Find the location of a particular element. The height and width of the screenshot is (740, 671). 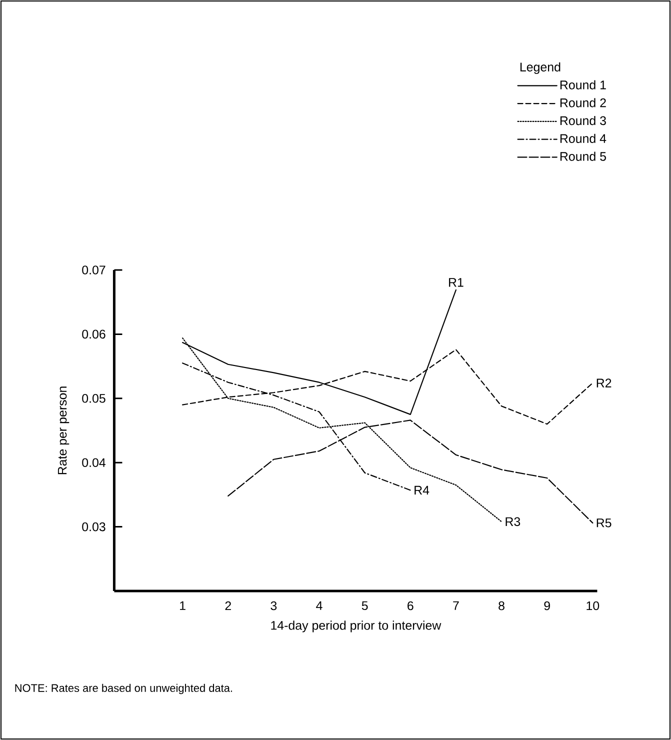

y-tick-label: 0.03 is located at coordinates (94, 527).